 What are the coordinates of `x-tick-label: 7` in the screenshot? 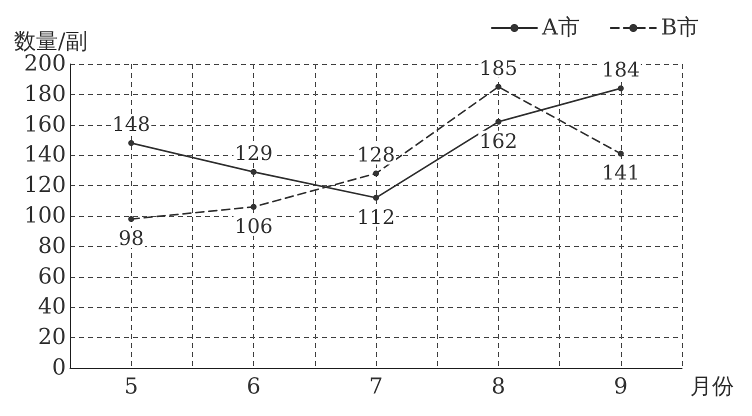 It's located at (376, 387).